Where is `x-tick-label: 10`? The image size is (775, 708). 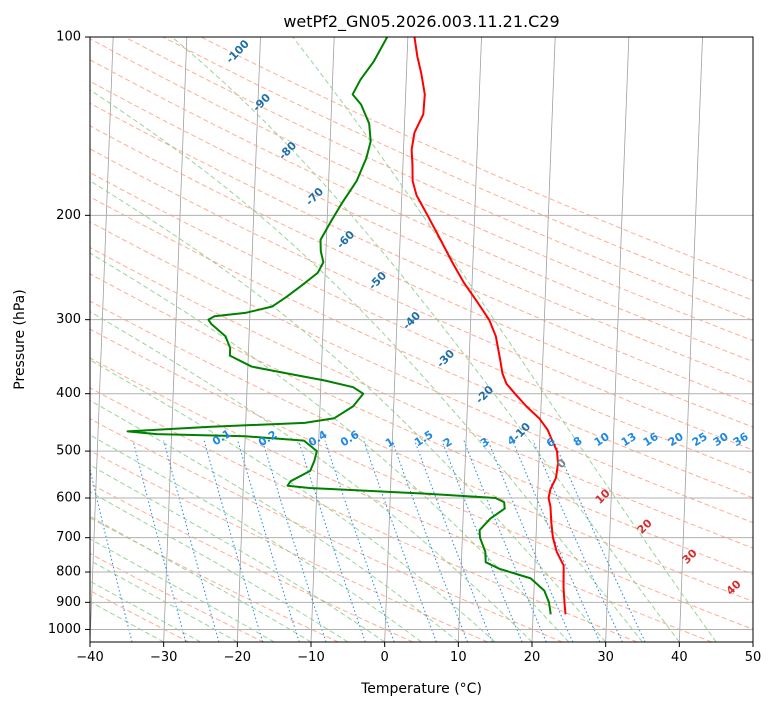
x-tick-label: 10 is located at coordinates (458, 657).